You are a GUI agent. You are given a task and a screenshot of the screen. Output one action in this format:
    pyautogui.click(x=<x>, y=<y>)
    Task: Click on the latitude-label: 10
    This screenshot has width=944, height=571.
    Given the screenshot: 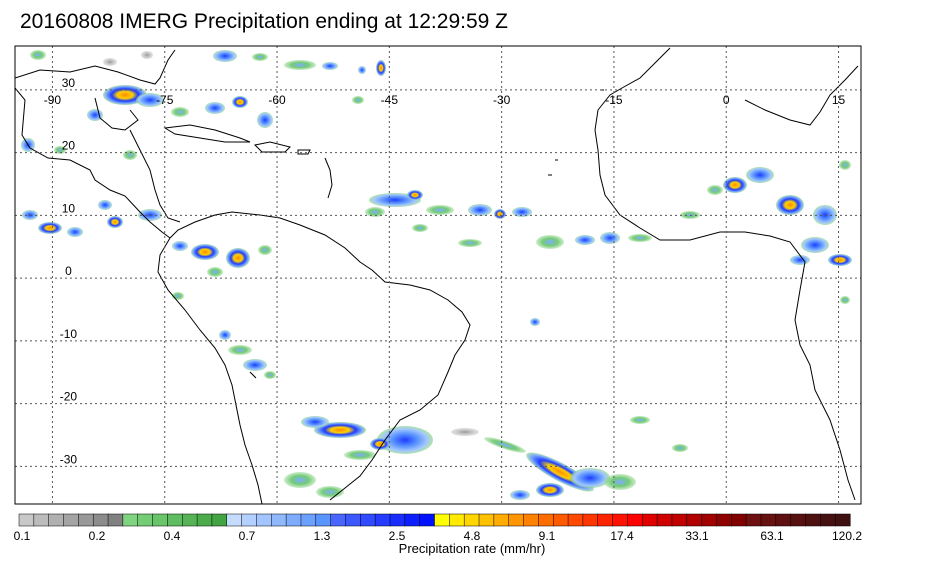 What is the action you would take?
    pyautogui.click(x=69, y=208)
    